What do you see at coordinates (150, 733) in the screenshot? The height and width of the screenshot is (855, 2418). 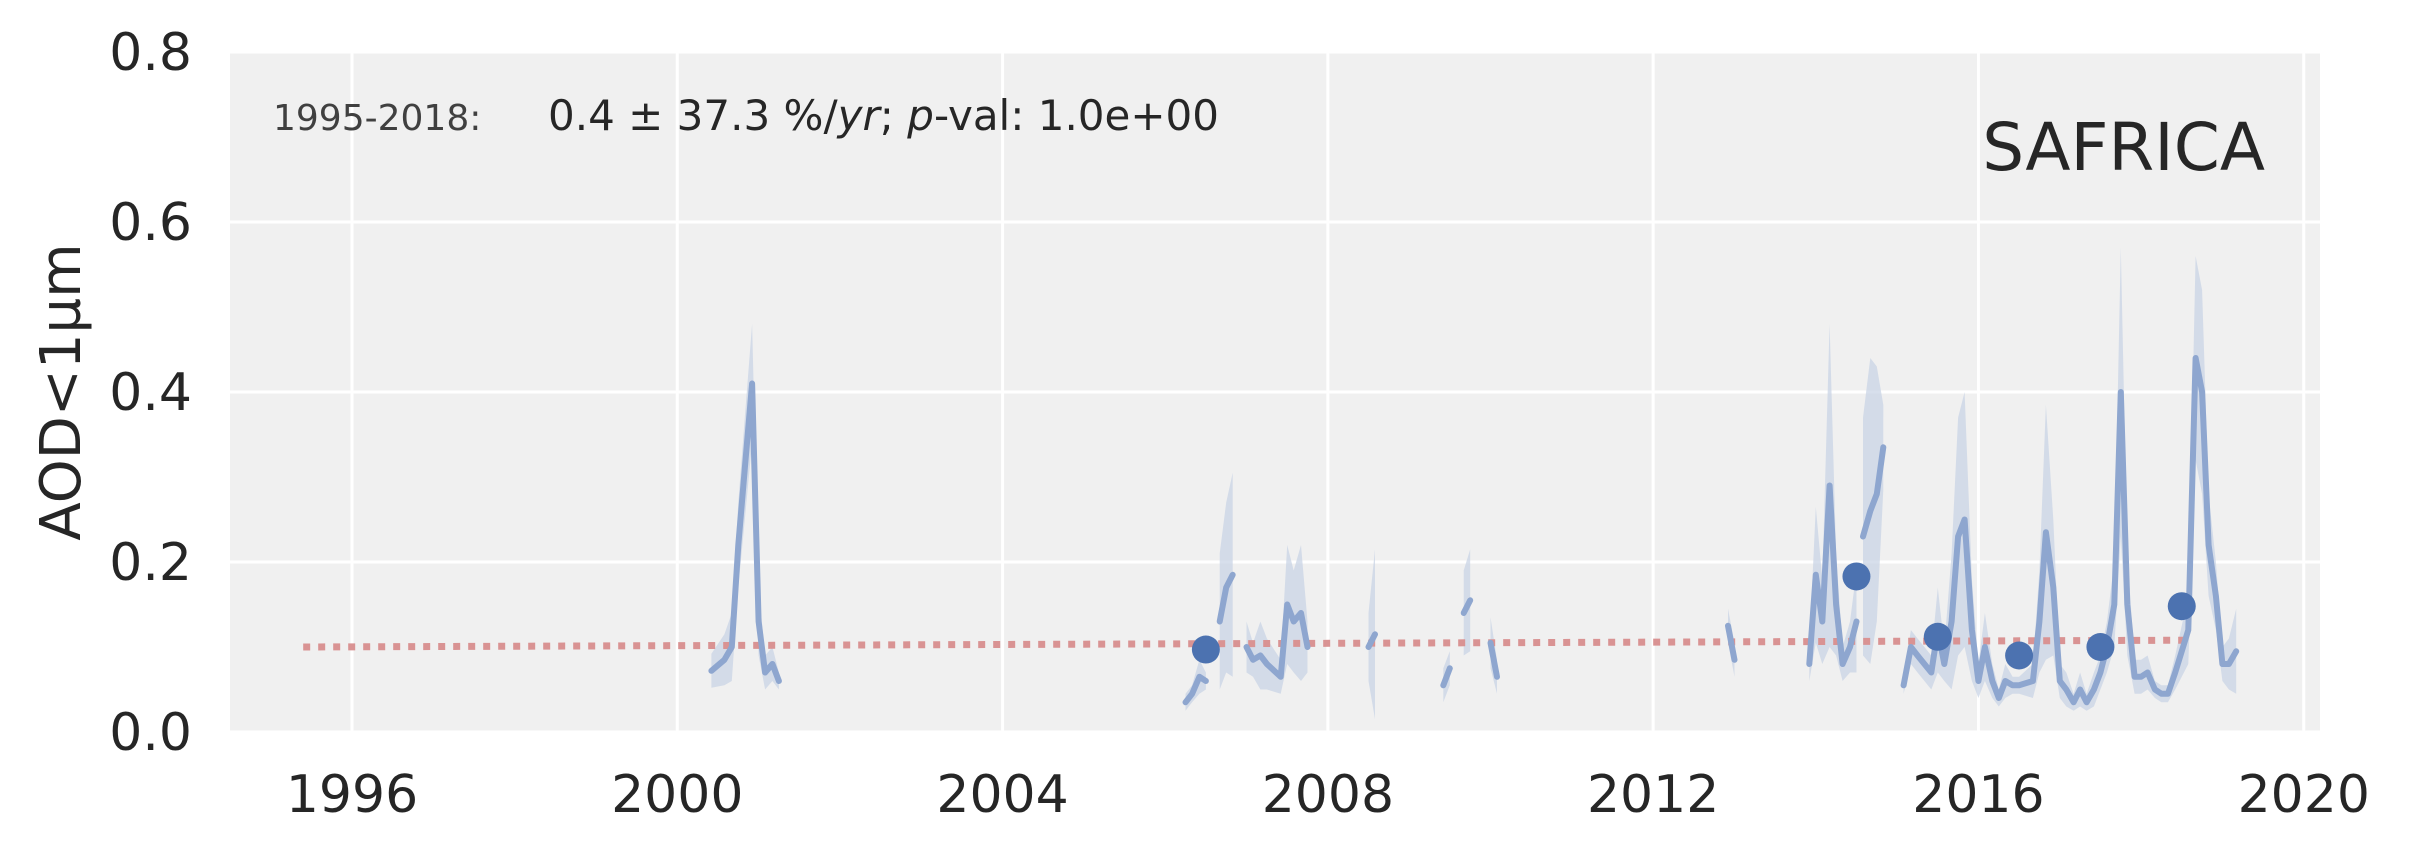 I see `y-tick-label: 0.0` at bounding box center [150, 733].